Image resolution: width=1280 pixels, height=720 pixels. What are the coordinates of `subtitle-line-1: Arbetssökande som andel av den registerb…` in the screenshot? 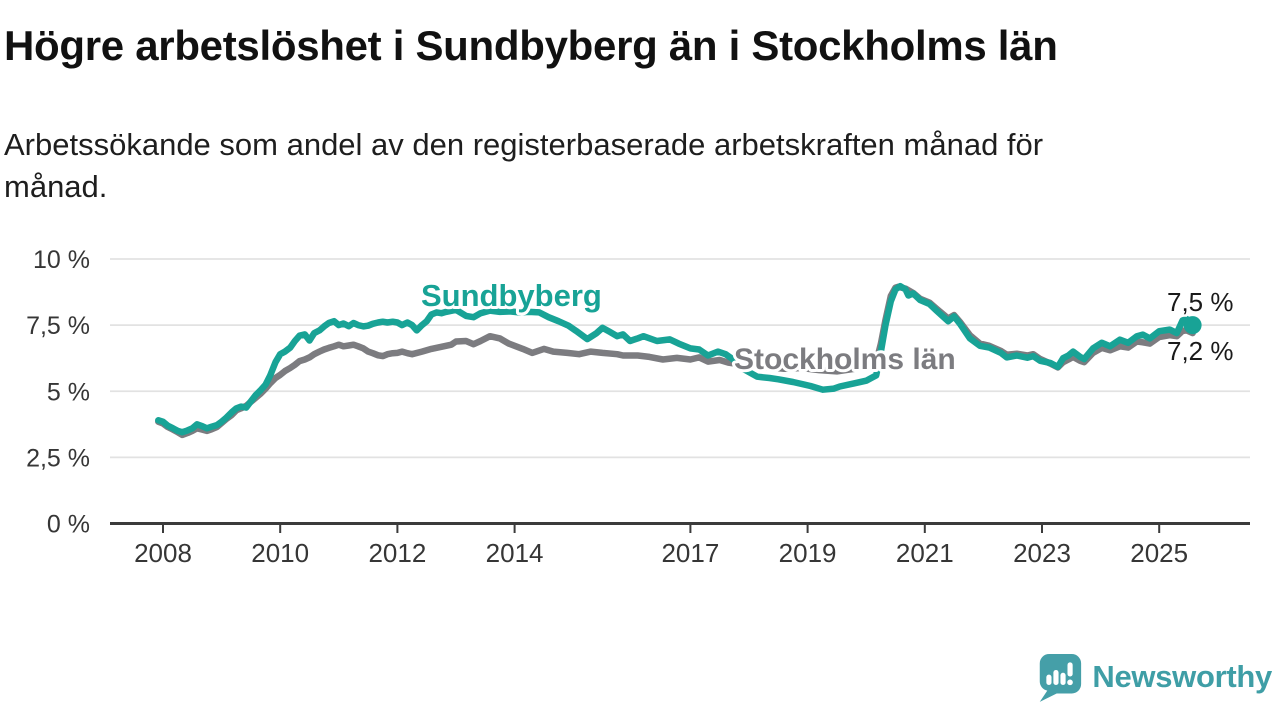 It's located at (524, 144).